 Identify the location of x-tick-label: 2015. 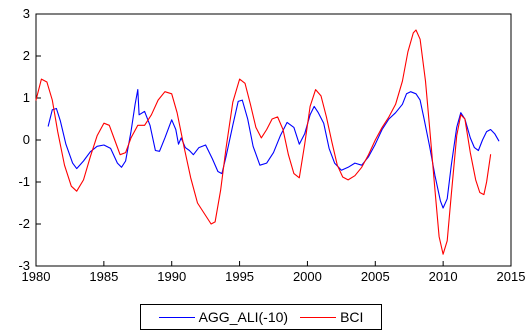
(511, 276).